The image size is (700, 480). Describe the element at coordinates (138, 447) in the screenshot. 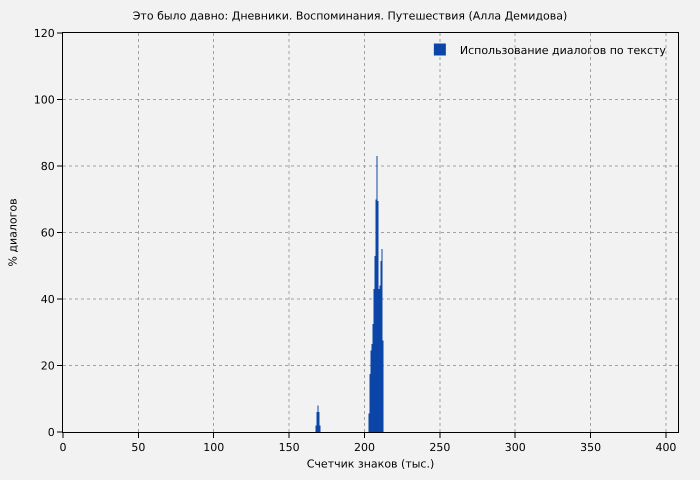

I see `x-tick-label: 50` at that location.